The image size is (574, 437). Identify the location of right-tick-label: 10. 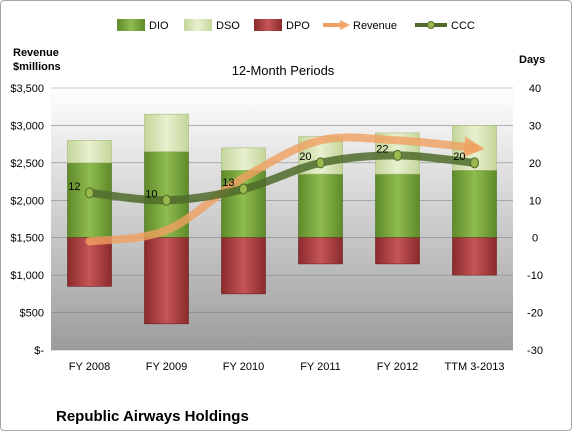
(535, 201).